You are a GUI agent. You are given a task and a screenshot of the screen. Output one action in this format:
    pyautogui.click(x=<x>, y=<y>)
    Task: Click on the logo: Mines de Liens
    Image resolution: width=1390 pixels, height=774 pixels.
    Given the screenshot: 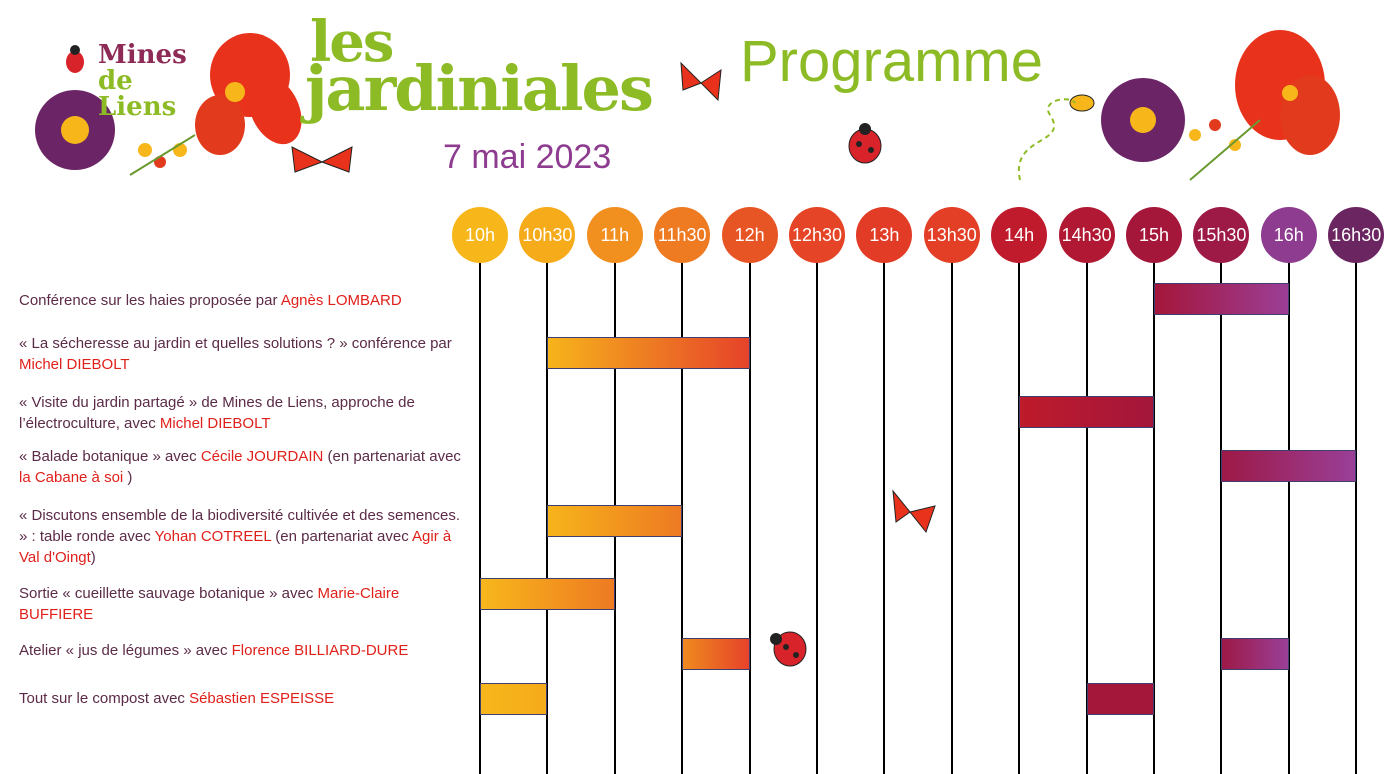 What is the action you would take?
    pyautogui.click(x=148, y=81)
    